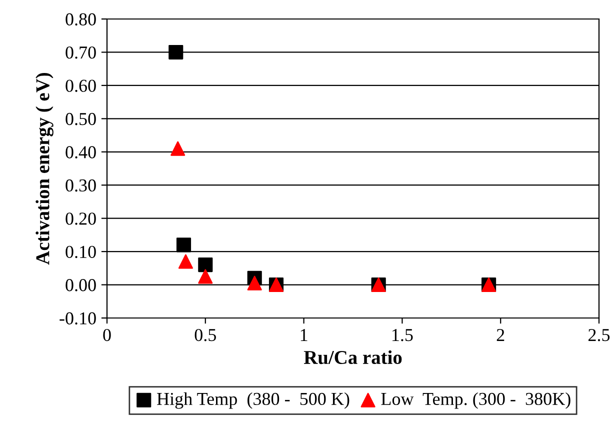 The image size is (613, 429). Describe the element at coordinates (107, 335) in the screenshot. I see `x-tick-label: 0` at that location.